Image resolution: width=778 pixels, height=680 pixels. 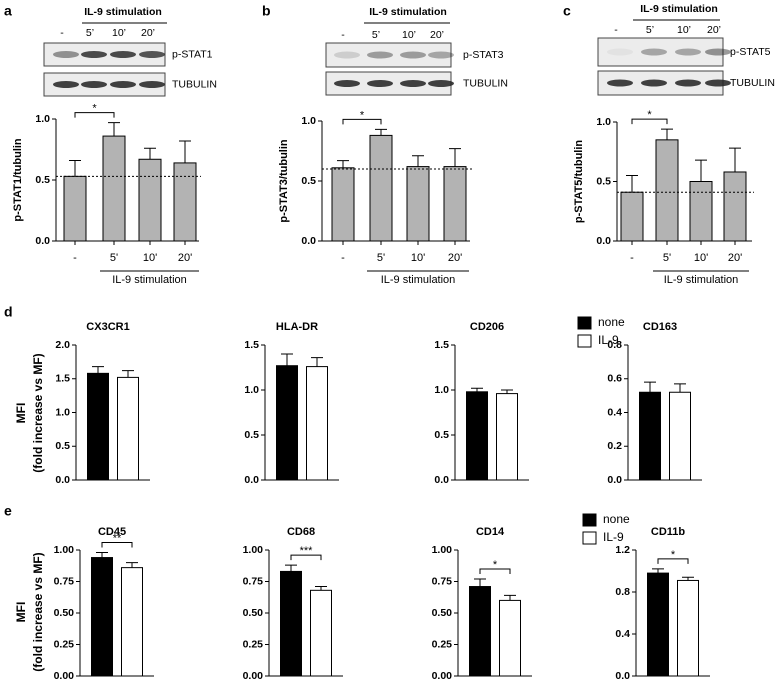 I want to click on chart-title: CD14, so click(x=490, y=532).